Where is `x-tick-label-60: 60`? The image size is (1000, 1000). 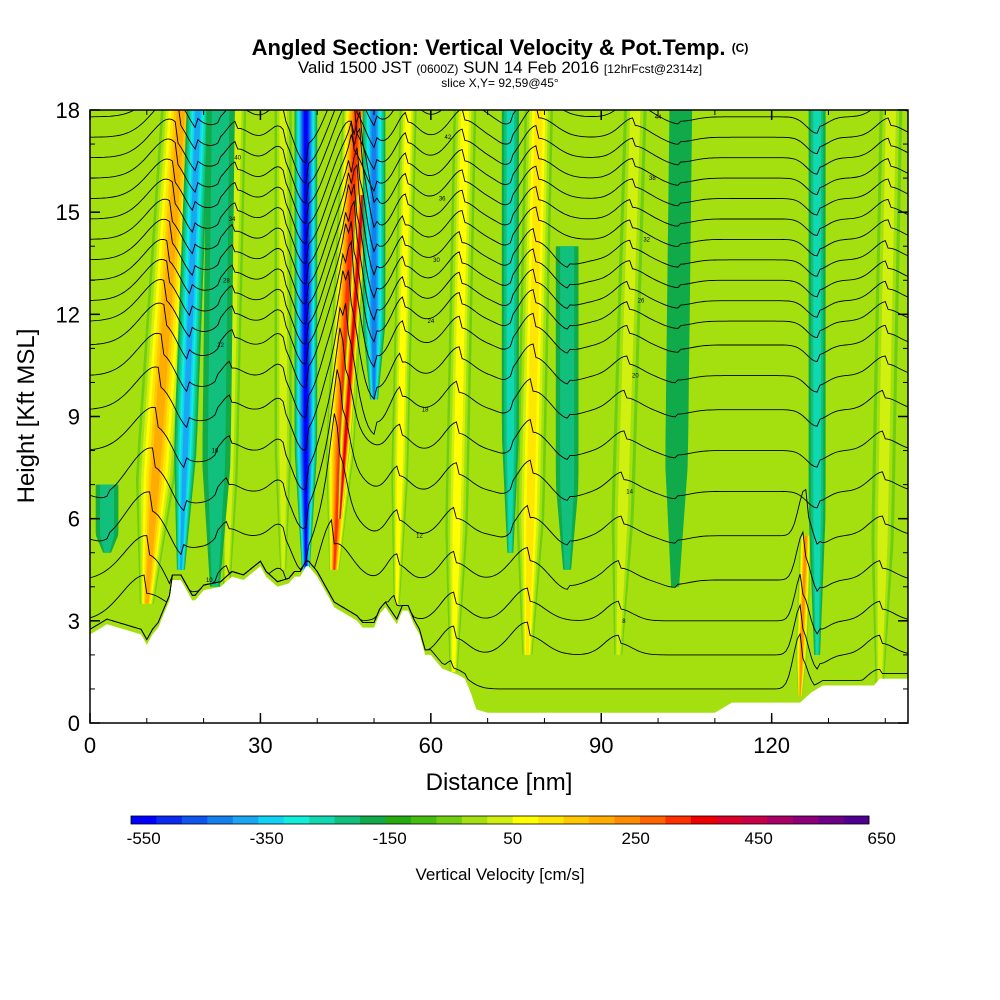 x-tick-label-60: 60 is located at coordinates (431, 745).